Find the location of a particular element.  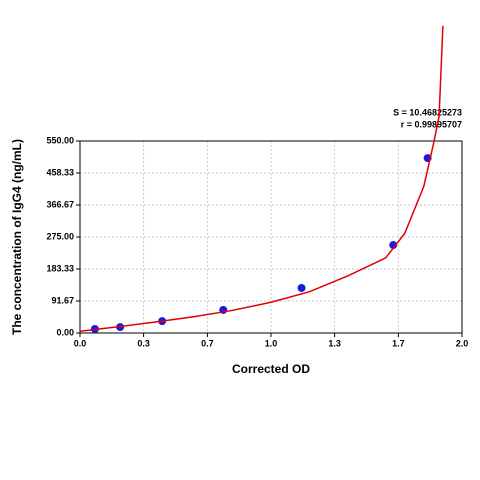

y-tick-label: 458.33 is located at coordinates (60, 172).